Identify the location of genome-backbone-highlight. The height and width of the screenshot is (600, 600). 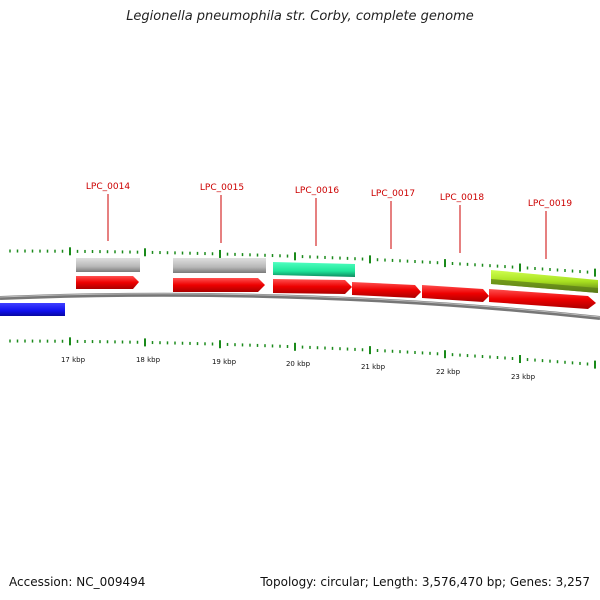
(300, 305).